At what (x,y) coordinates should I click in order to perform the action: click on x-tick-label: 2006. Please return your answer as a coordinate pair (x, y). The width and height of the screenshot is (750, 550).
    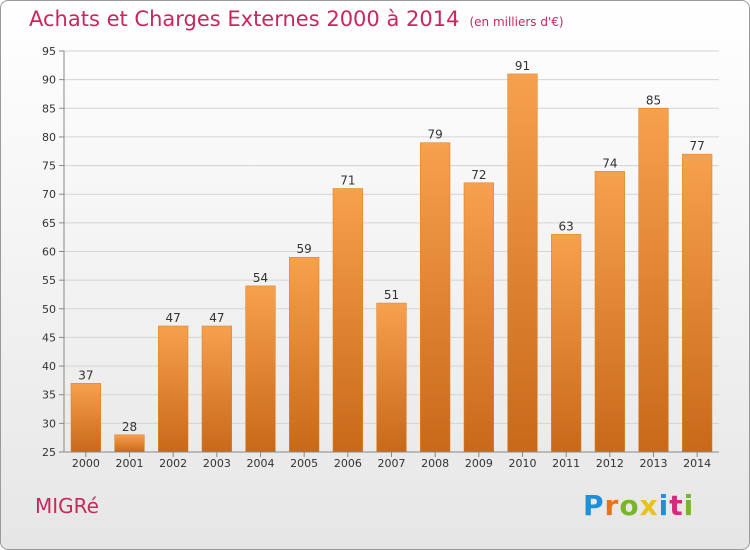
    Looking at the image, I should click on (348, 463).